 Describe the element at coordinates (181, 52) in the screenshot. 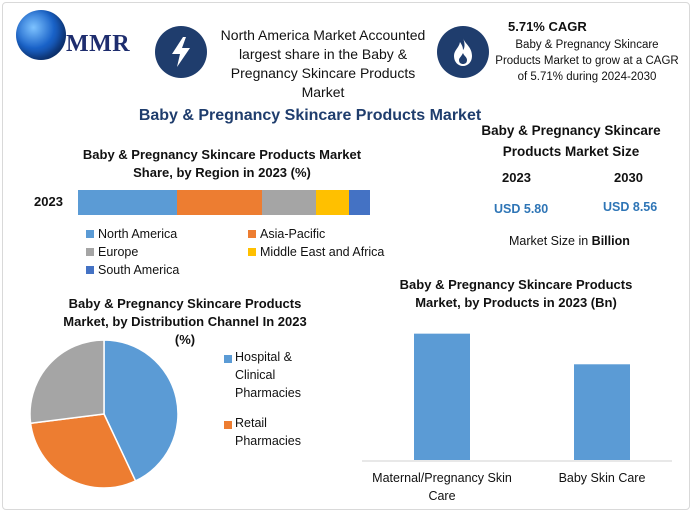

I see `lightning-icon` at that location.